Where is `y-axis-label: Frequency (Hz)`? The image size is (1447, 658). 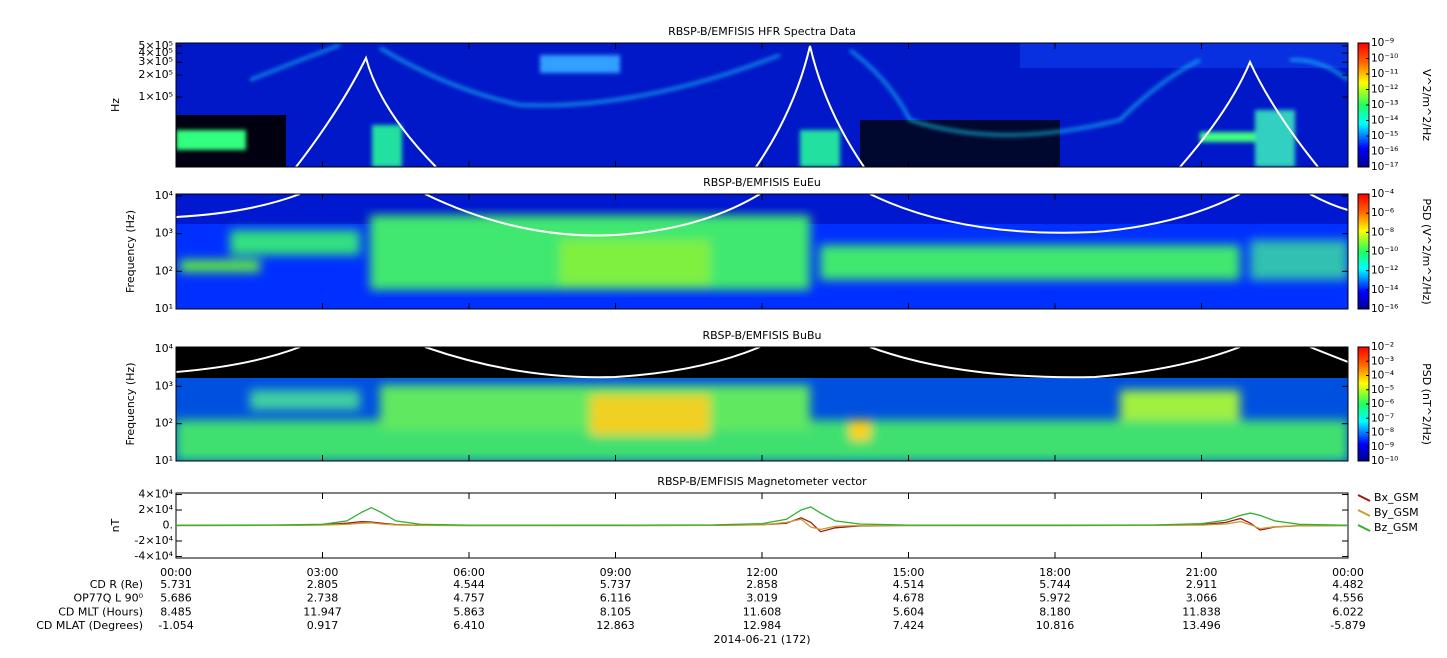 y-axis-label: Frequency (Hz) is located at coordinates (130, 251).